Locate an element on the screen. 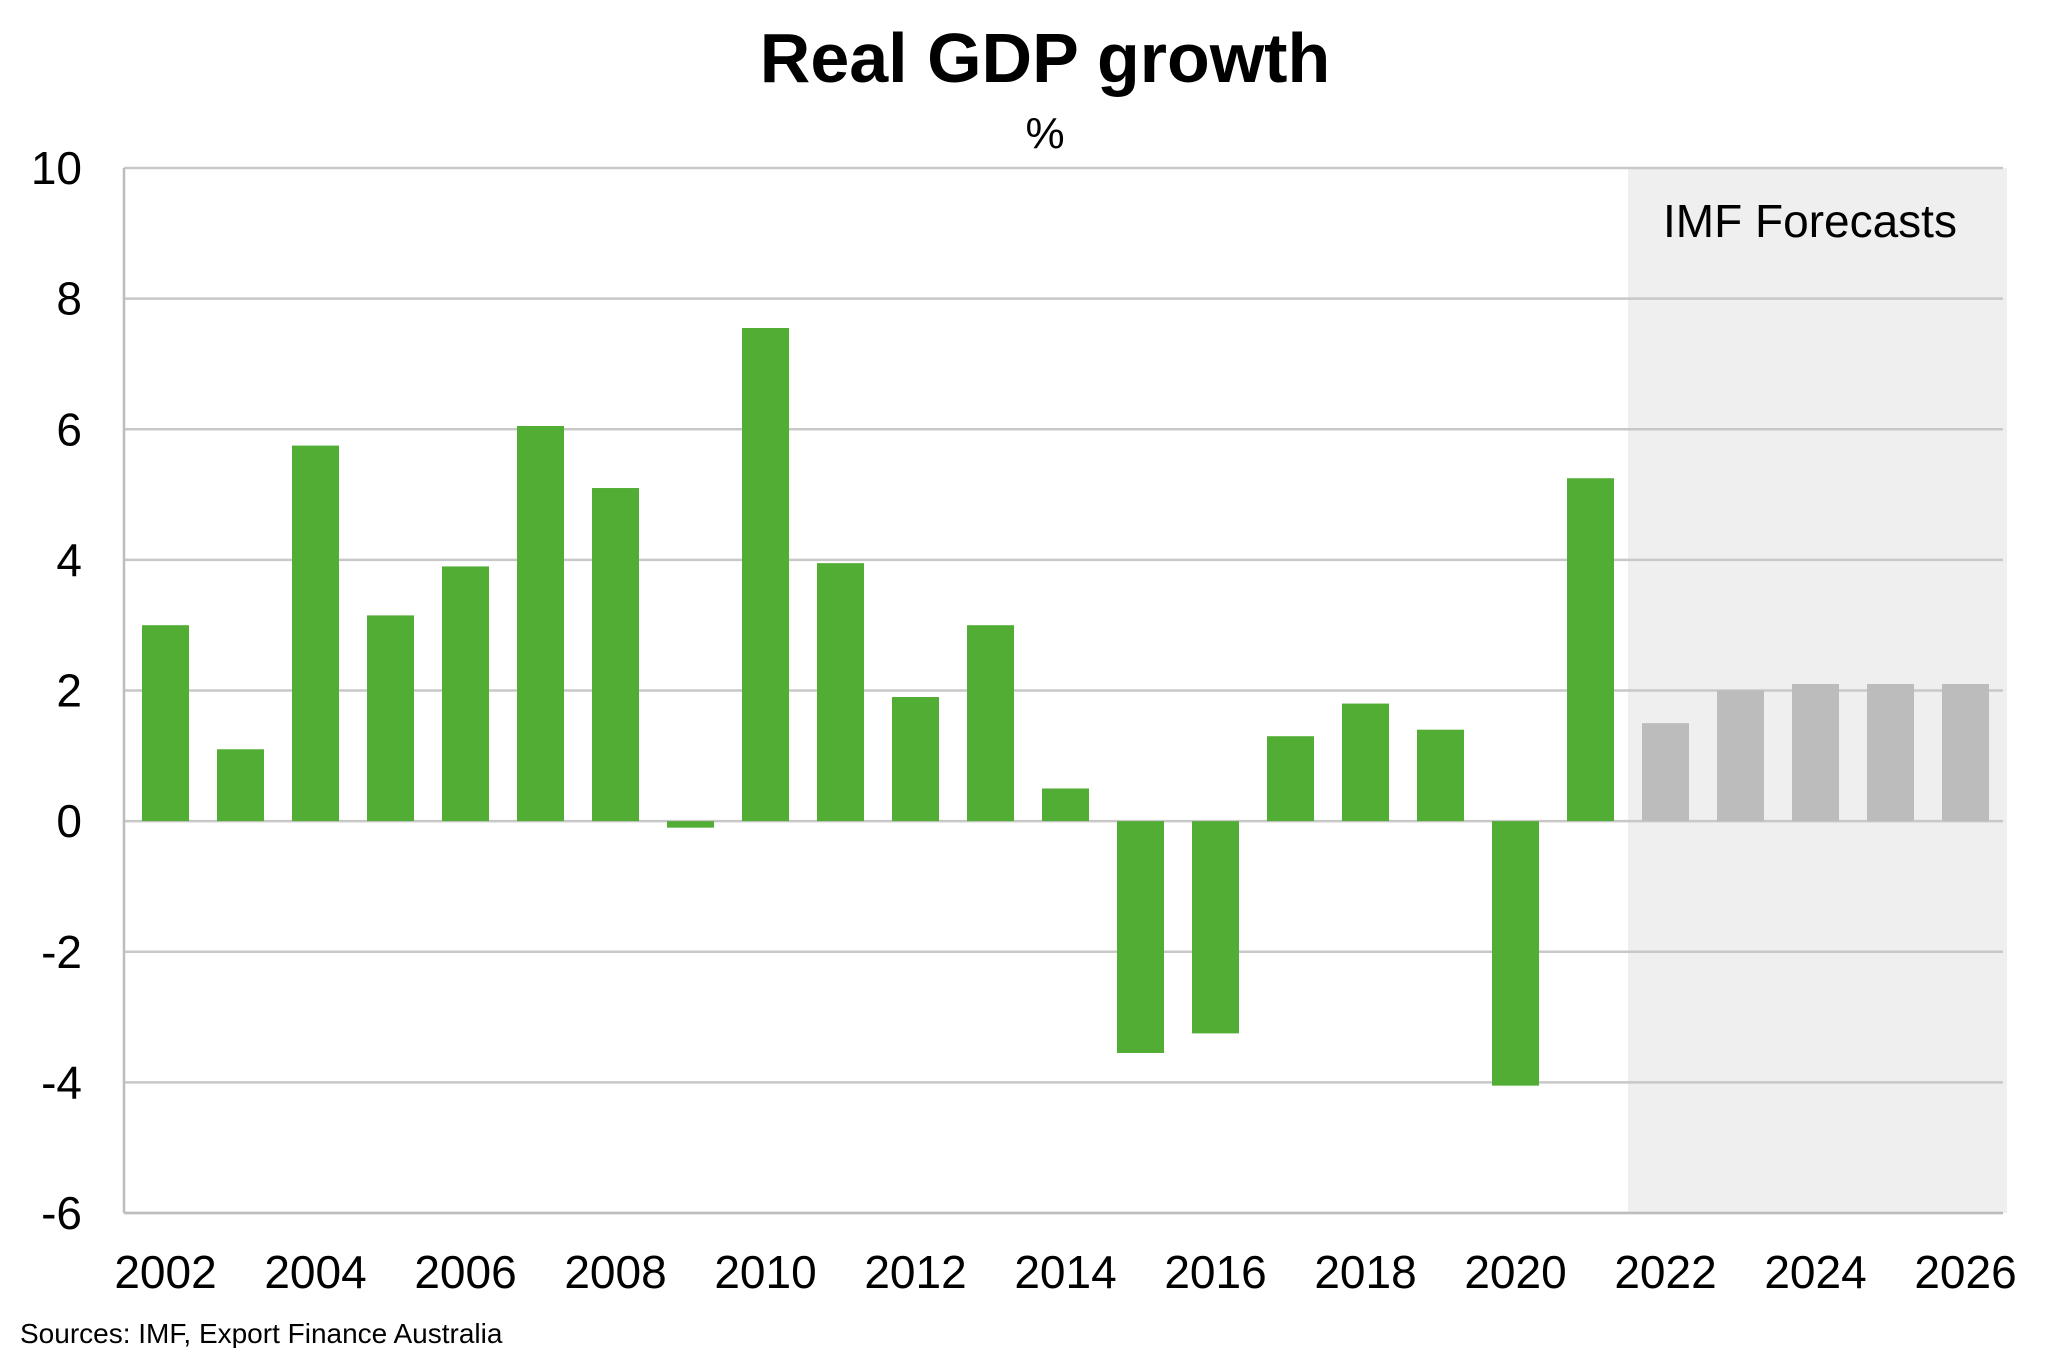 Image resolution: width=2048 pixels, height=1348 pixels. forecast-region-label: IMF Forecasts is located at coordinates (1810, 221).